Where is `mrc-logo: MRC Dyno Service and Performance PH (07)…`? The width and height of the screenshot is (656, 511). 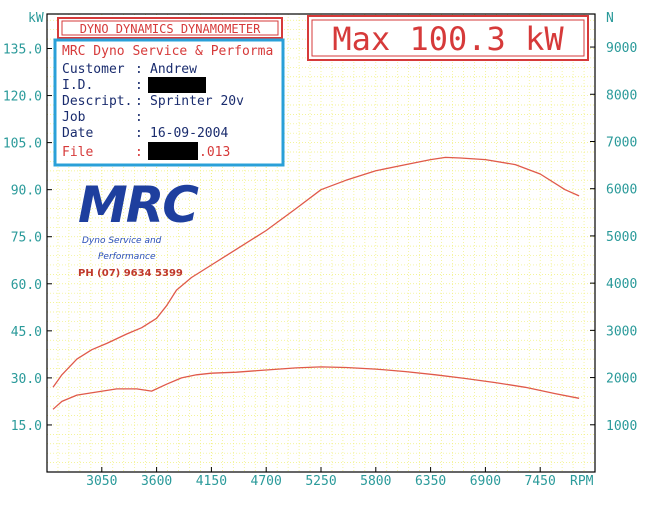
mrc-logo: MRC Dyno Service and Performance PH (07)… is located at coordinates (139, 227).